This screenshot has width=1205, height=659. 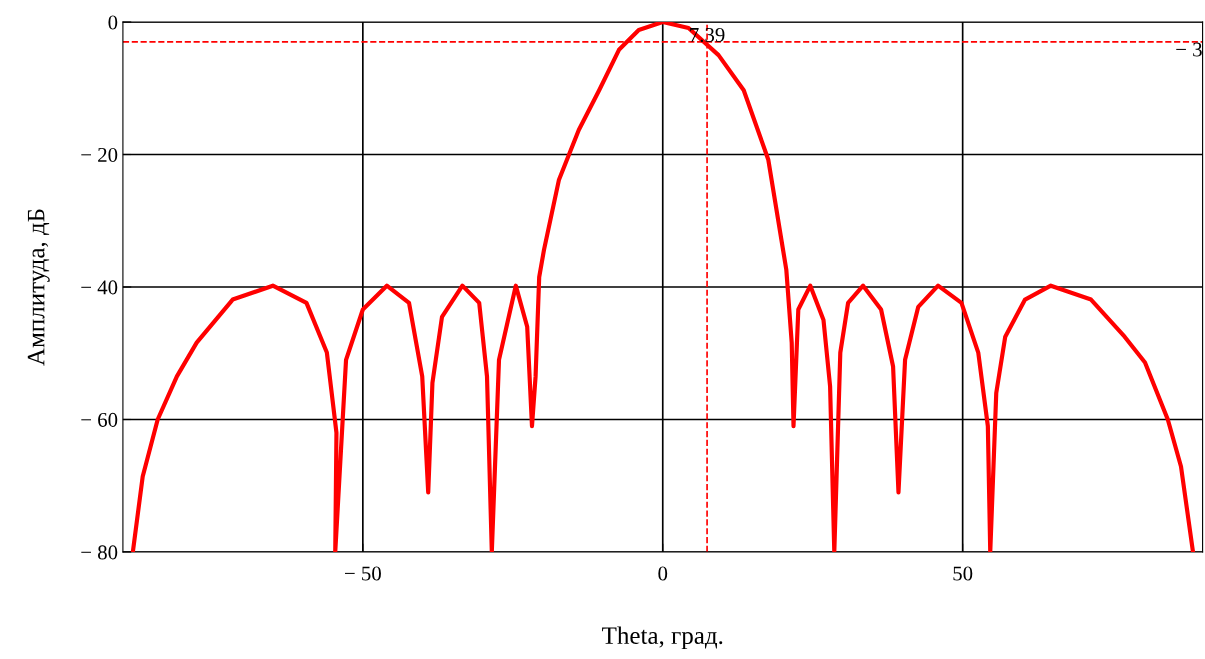 I want to click on y-tick-label: − 60, so click(x=99, y=419).